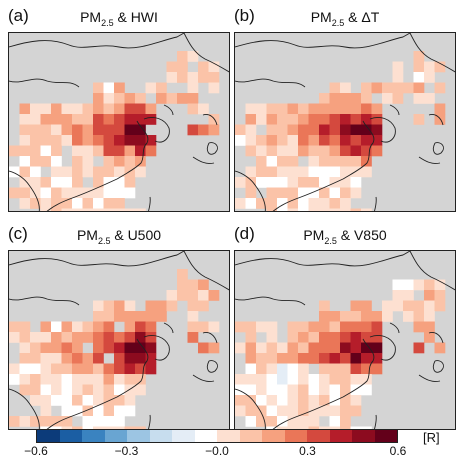 Image resolution: width=470 pixels, height=460 pixels. Describe the element at coordinates (345, 18) in the screenshot. I see `panel-title: PM2.5 & ΔT` at that location.